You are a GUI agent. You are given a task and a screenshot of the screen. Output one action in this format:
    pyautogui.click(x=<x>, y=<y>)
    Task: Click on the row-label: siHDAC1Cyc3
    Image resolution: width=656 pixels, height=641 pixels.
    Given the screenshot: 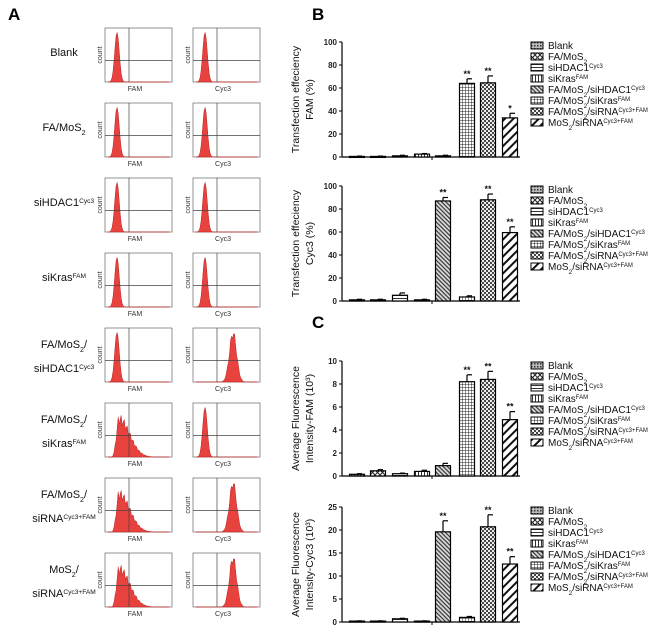 What is the action you would take?
    pyautogui.click(x=64, y=369)
    